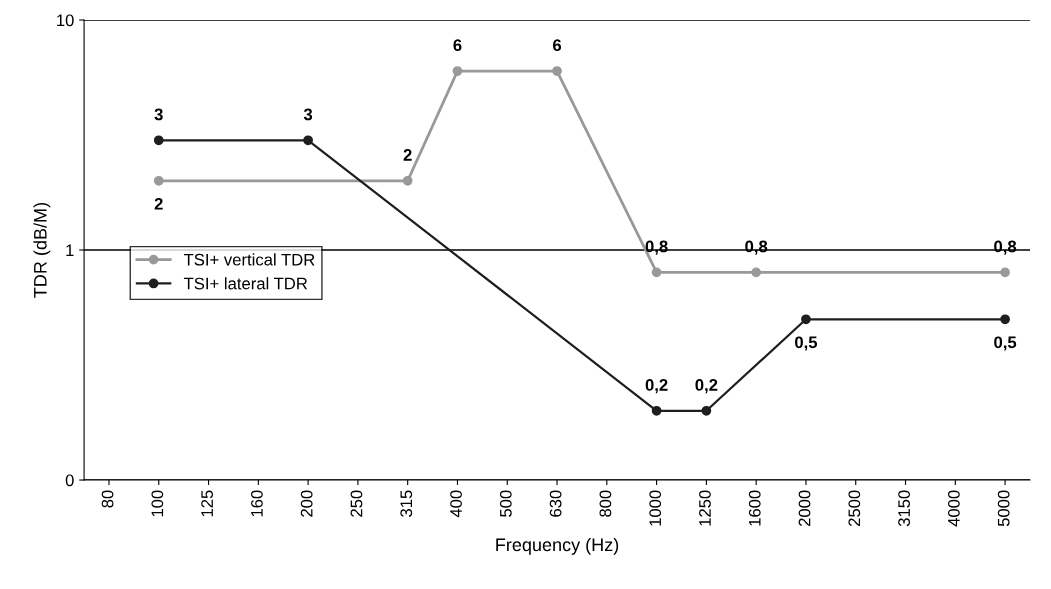  I want to click on x-tick-label: 1000, so click(655, 508).